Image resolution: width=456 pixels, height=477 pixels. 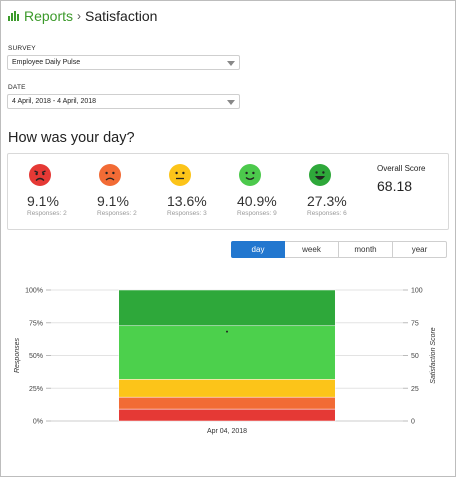 What do you see at coordinates (415, 356) in the screenshot?
I see `y-tick-label-right: 50` at bounding box center [415, 356].